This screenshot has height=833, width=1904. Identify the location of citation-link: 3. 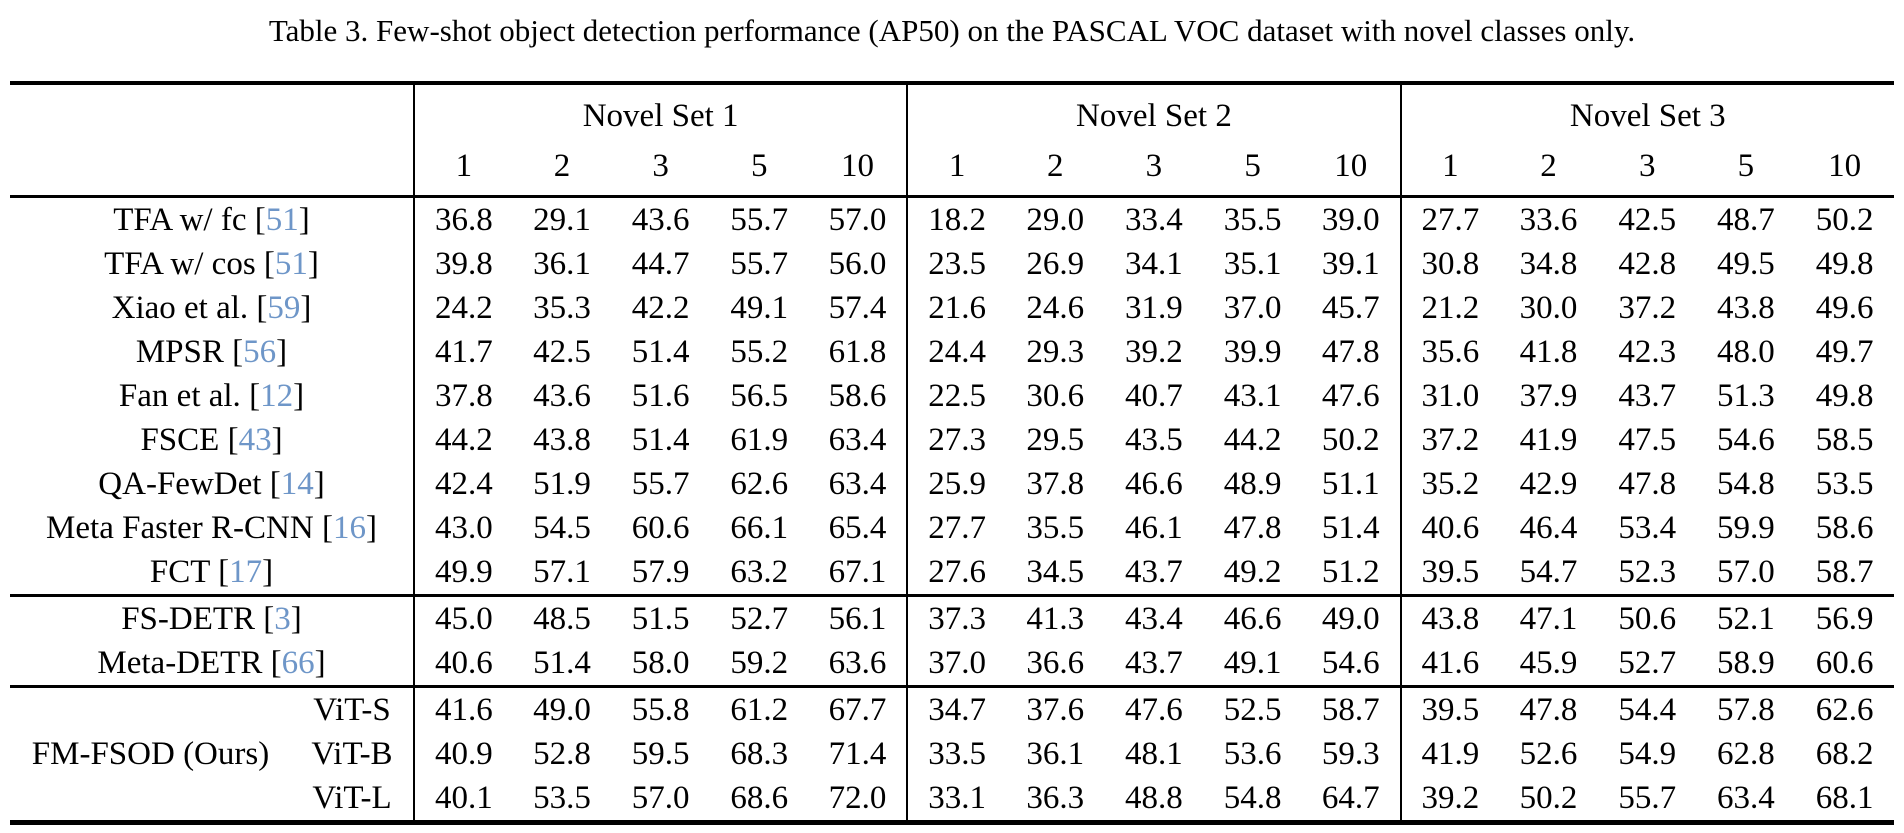
(282, 618).